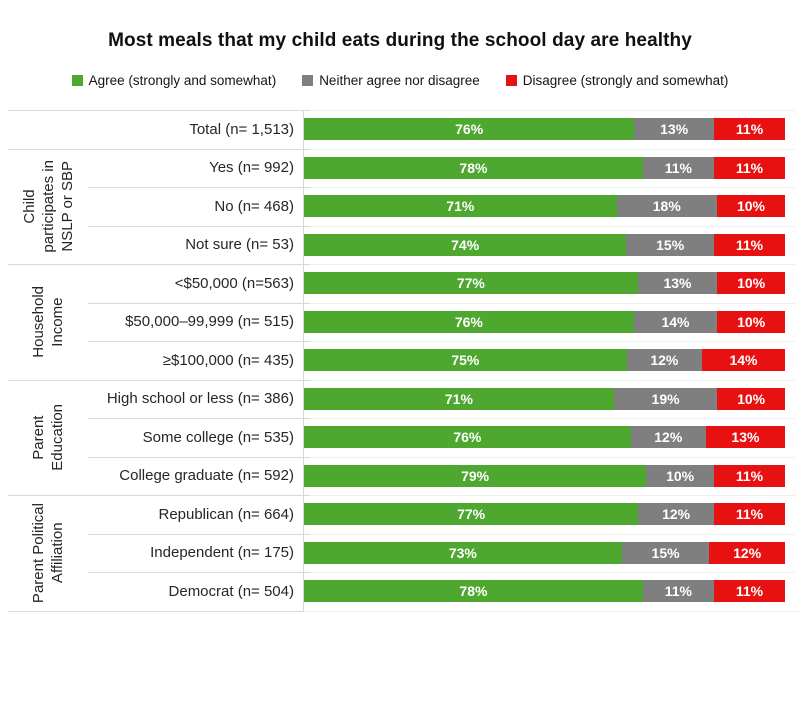  I want to click on bar-row-democrat: 78% 11% 11%, so click(549, 591).